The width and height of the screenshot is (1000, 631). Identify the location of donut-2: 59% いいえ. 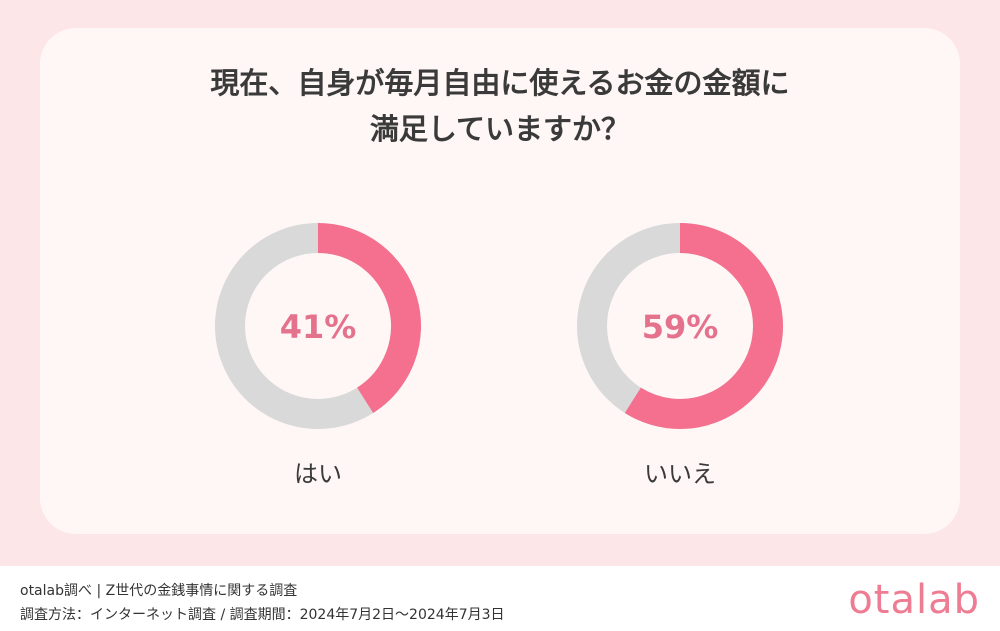
(680, 355).